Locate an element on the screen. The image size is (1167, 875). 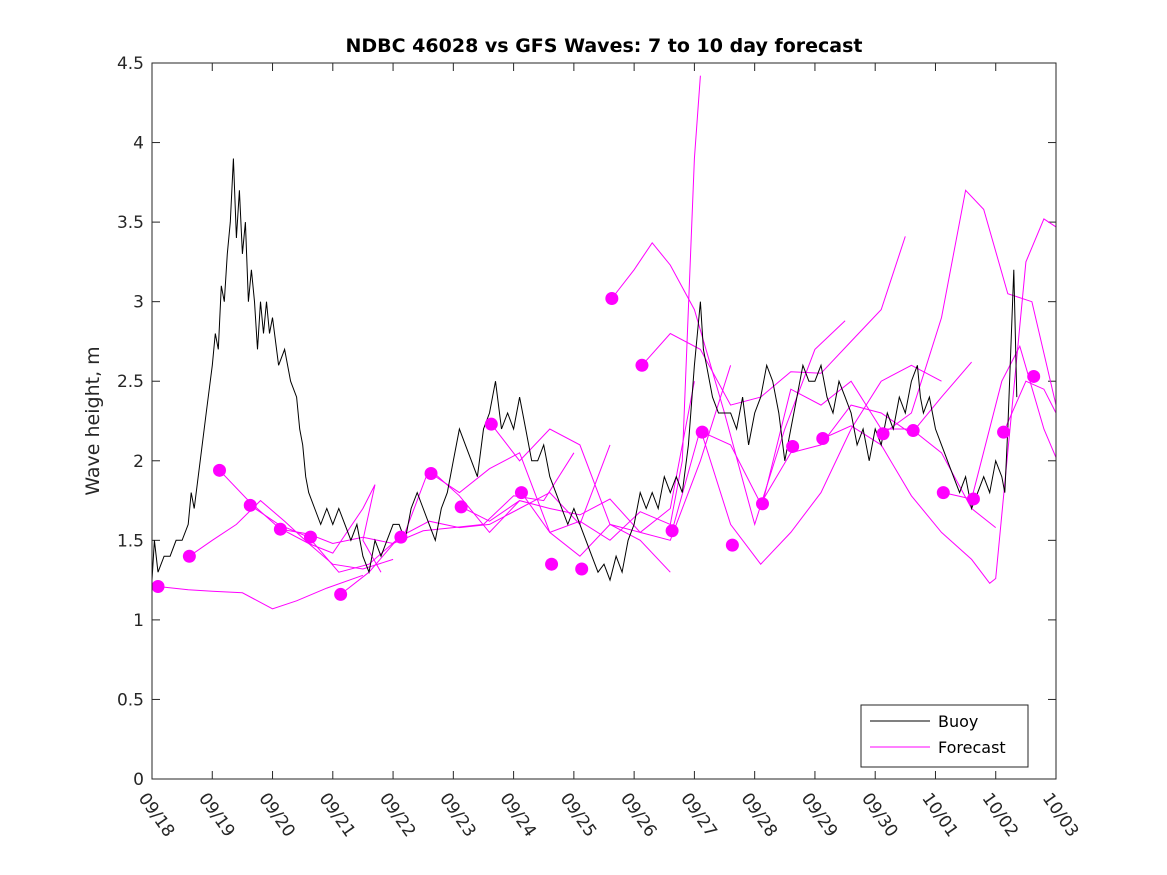
y-tick-label: 4.5 is located at coordinates (130, 64).